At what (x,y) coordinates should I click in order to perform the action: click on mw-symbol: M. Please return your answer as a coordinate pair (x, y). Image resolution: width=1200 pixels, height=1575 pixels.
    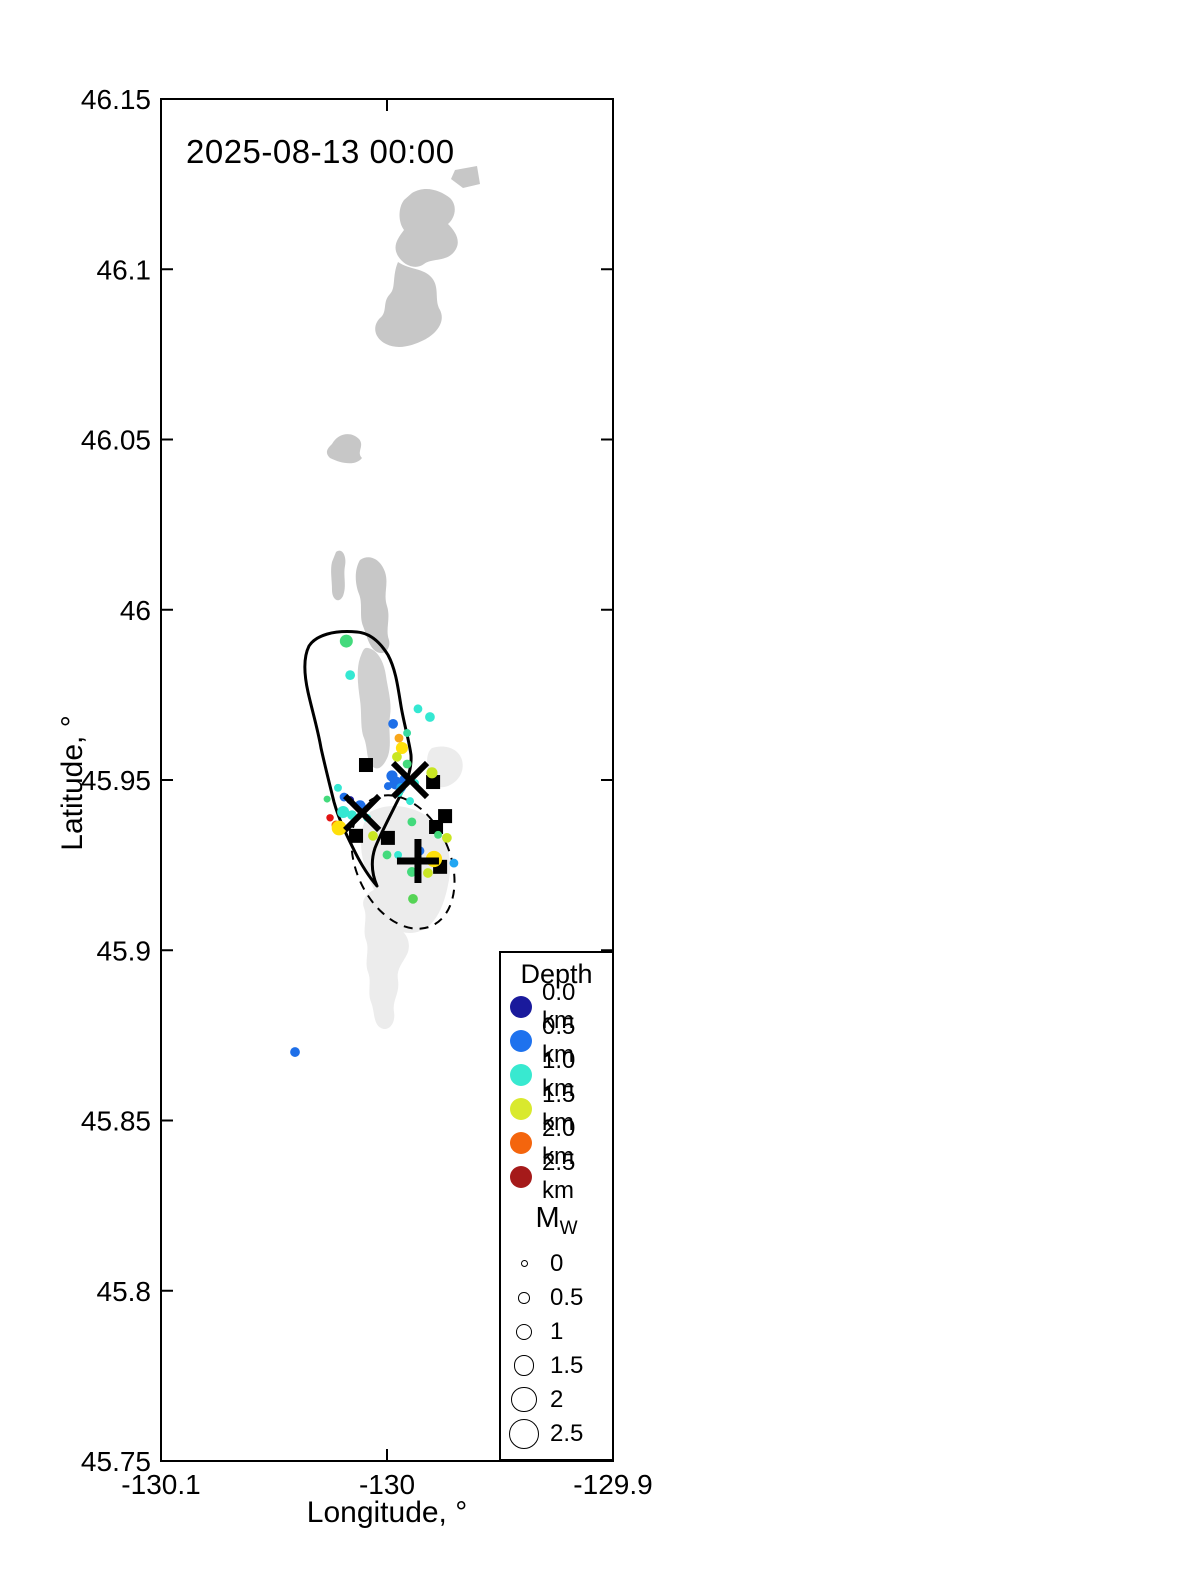
    Looking at the image, I should click on (547, 1218).